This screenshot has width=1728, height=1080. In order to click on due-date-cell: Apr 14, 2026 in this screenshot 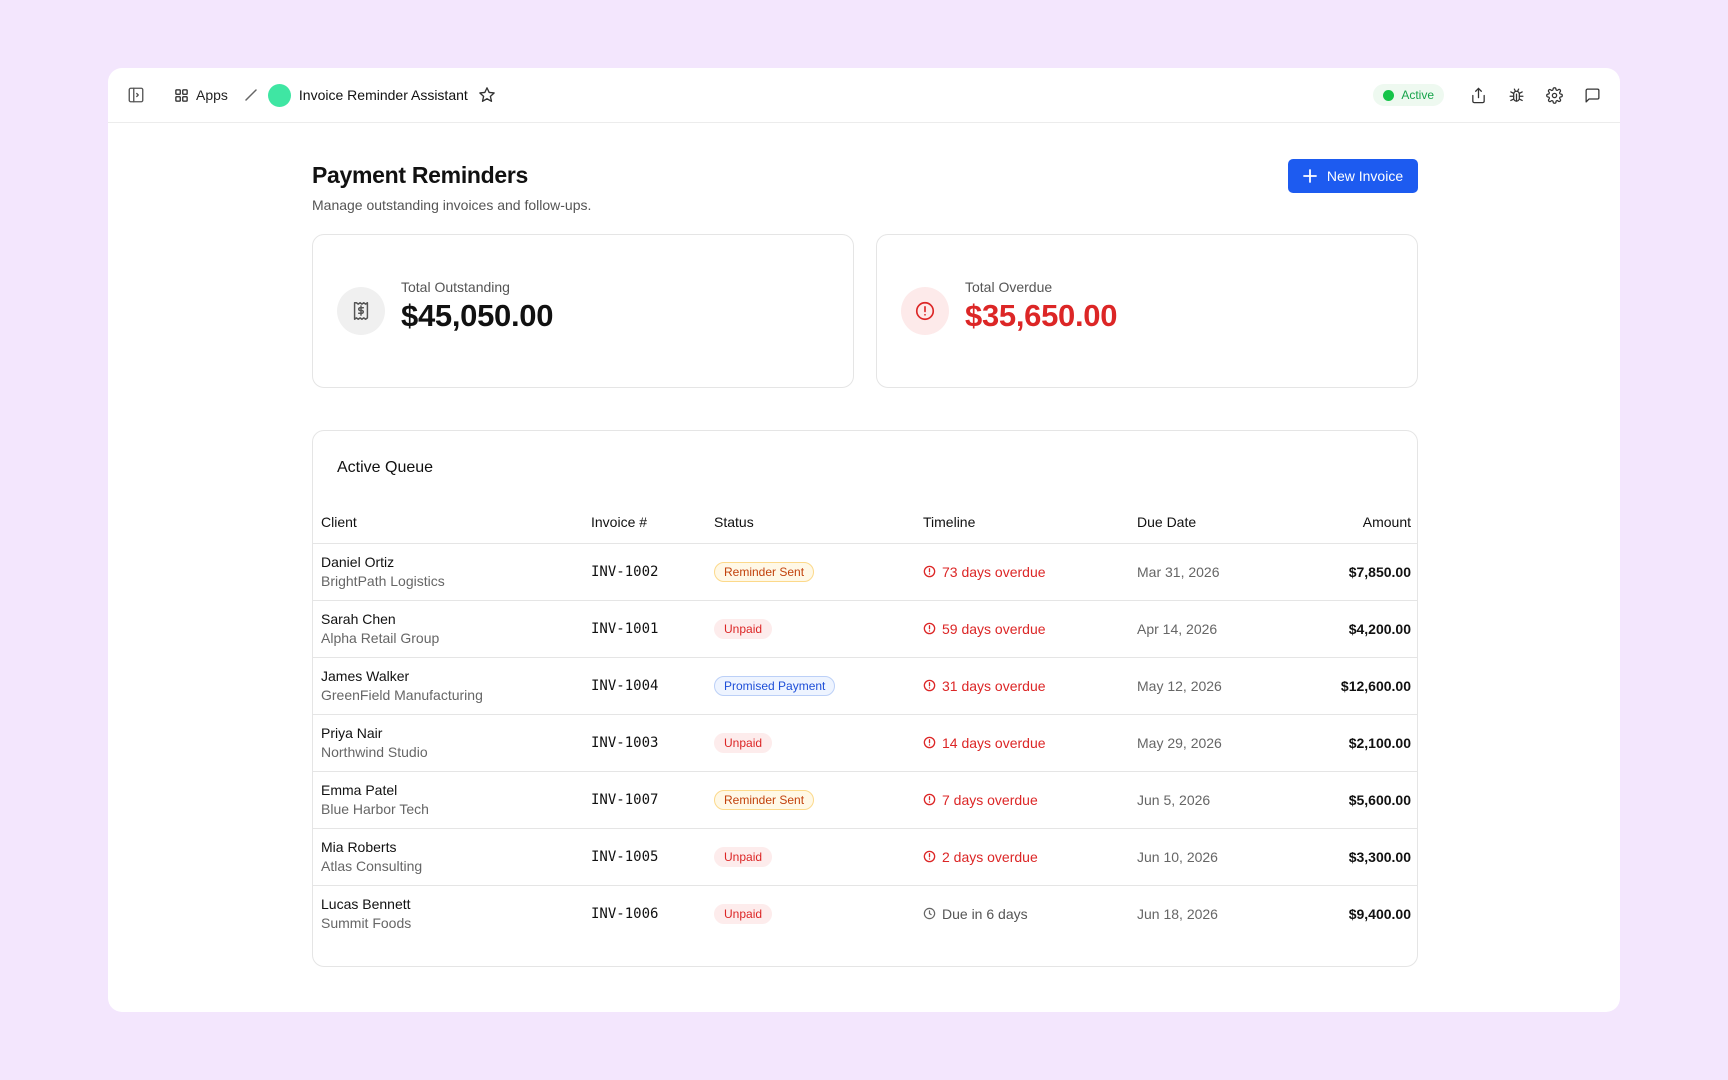, I will do `click(1209, 629)`.